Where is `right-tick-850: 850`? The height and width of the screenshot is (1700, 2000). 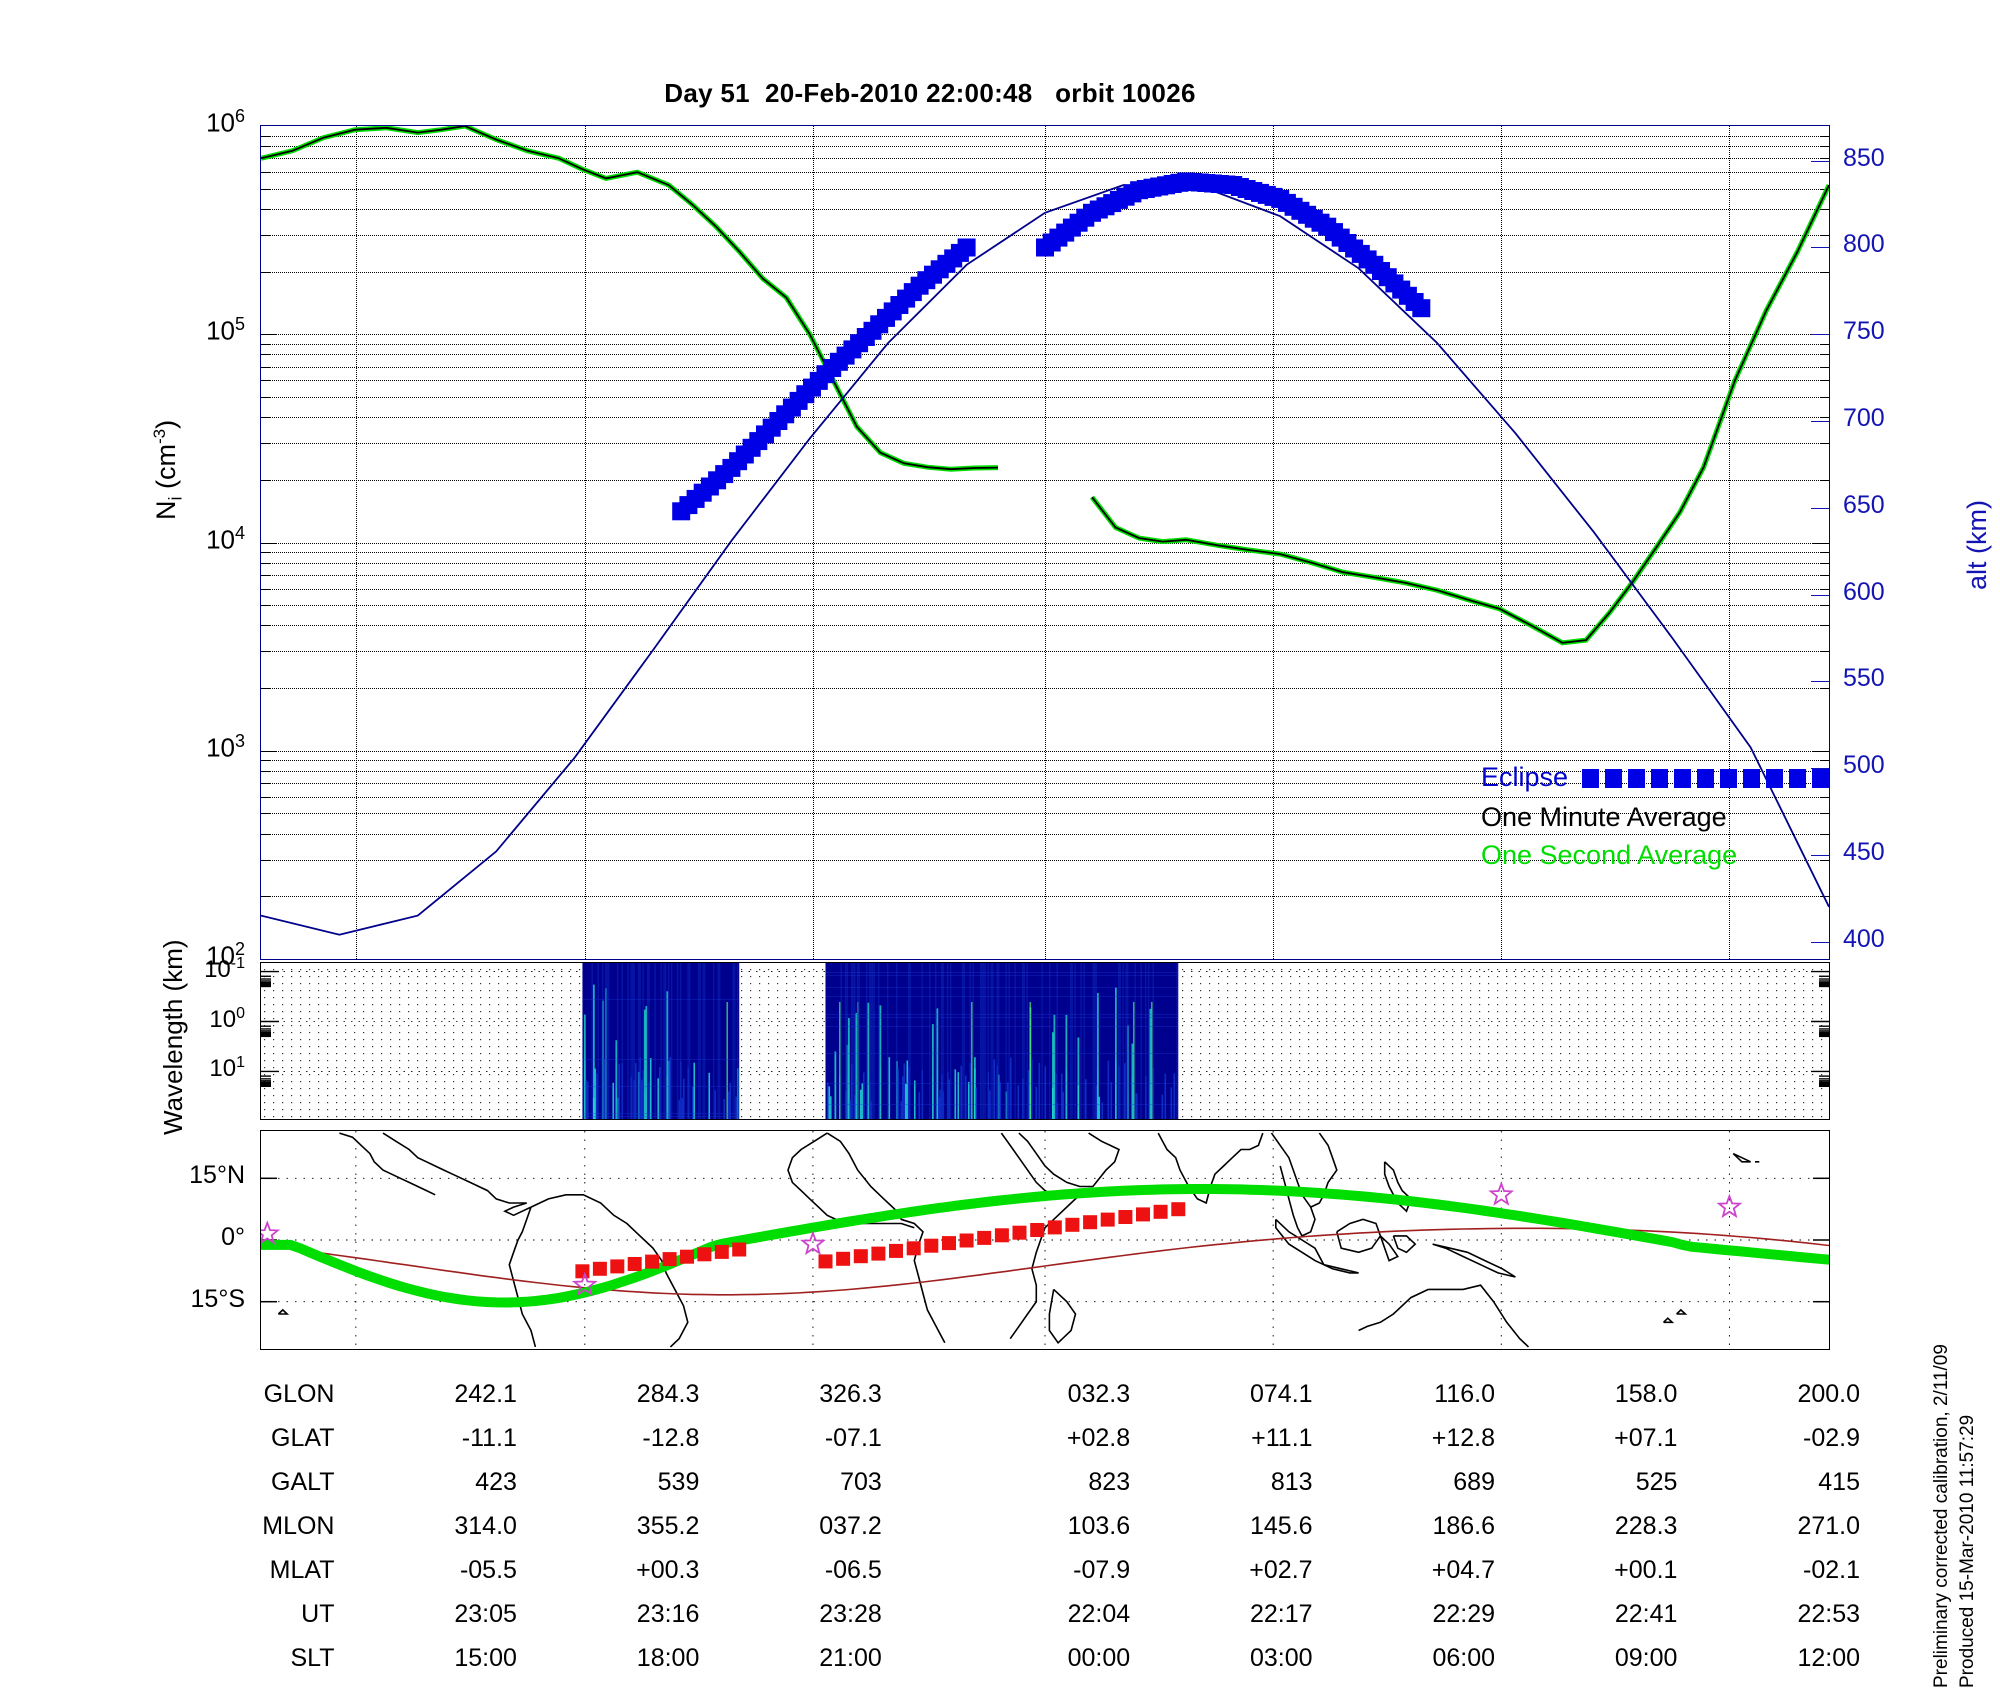
right-tick-850: 850 is located at coordinates (1864, 157).